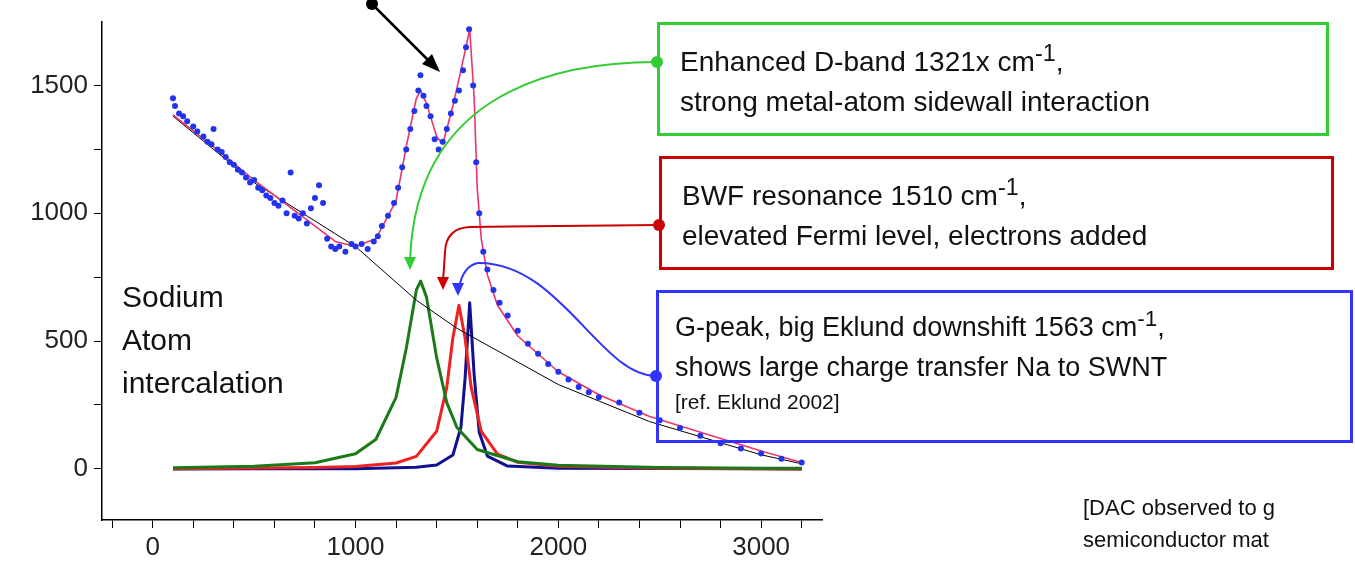  Describe the element at coordinates (203, 340) in the screenshot. I see `annotation: Sodium Atom intercalation` at that location.